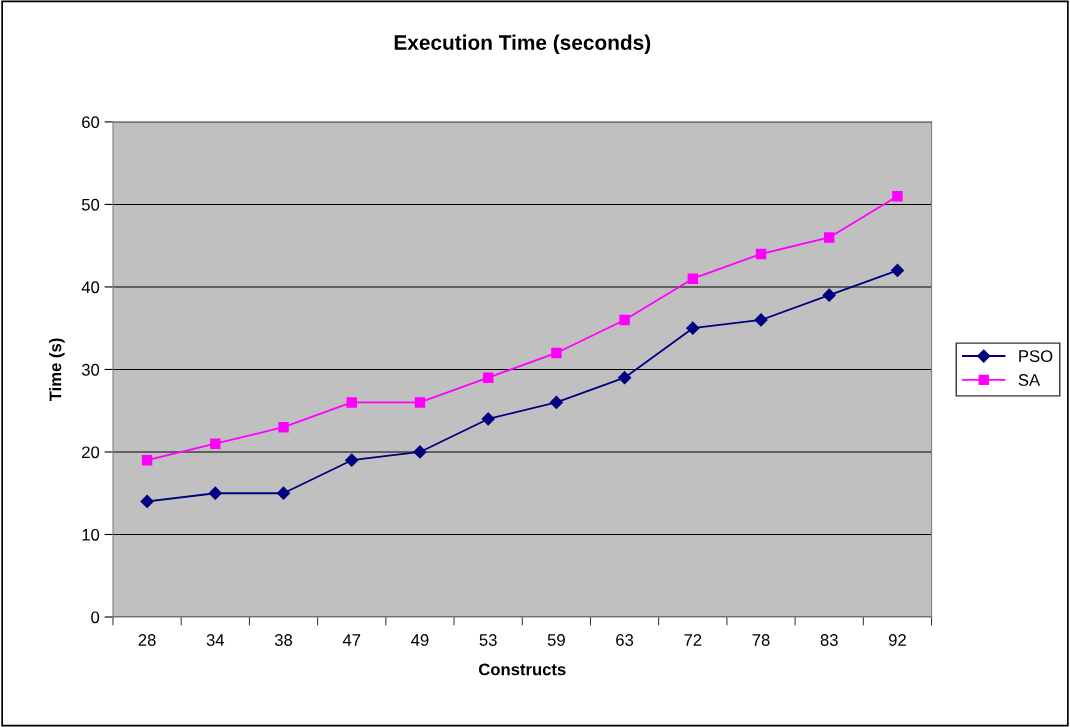 This screenshot has width=1070, height=727. I want to click on y-tick-label: 40, so click(90, 287).